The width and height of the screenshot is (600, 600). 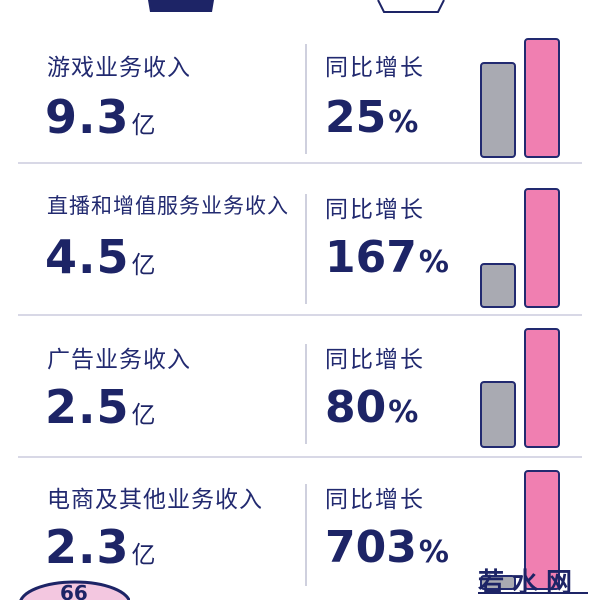 I want to click on revenue-number: 2.3, so click(x=87, y=547).